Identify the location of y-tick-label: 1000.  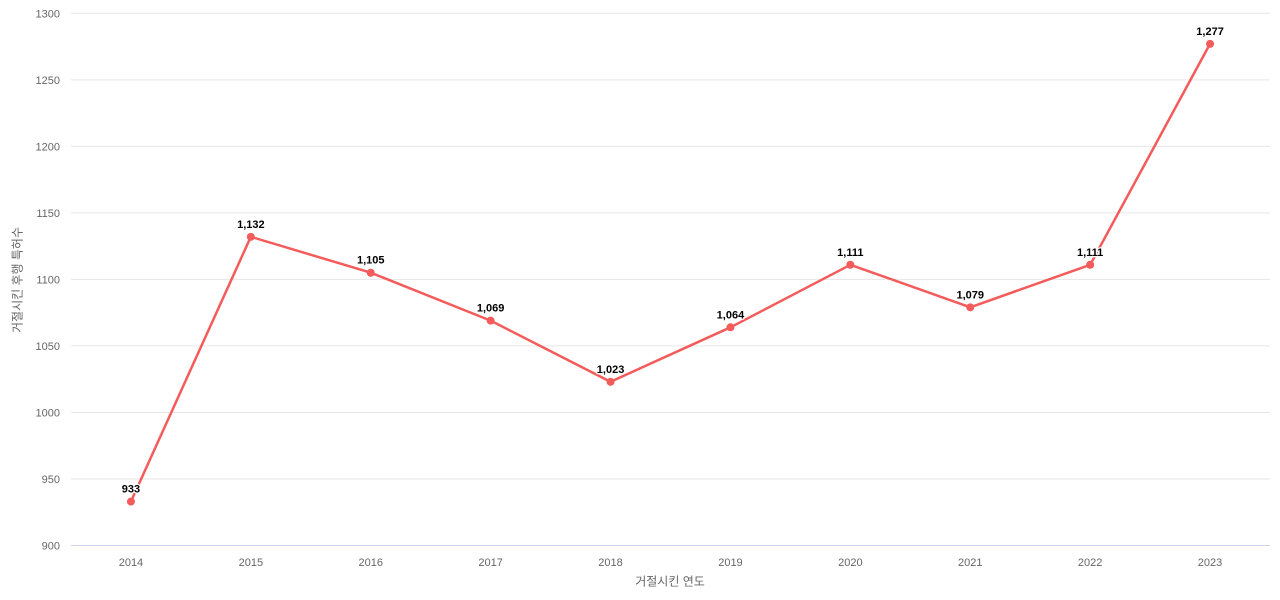
(48, 413).